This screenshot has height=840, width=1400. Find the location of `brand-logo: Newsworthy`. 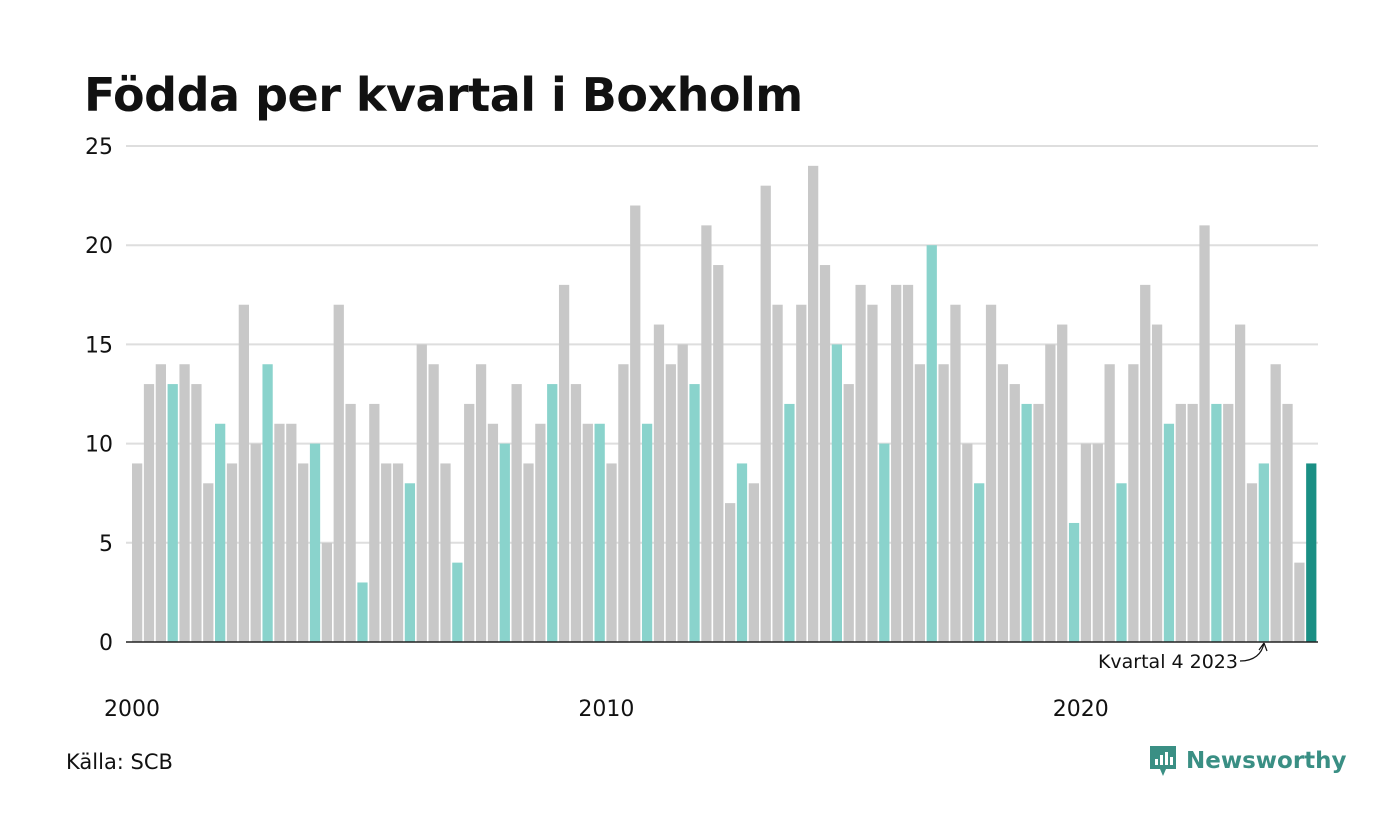

brand-logo: Newsworthy is located at coordinates (1247, 761).